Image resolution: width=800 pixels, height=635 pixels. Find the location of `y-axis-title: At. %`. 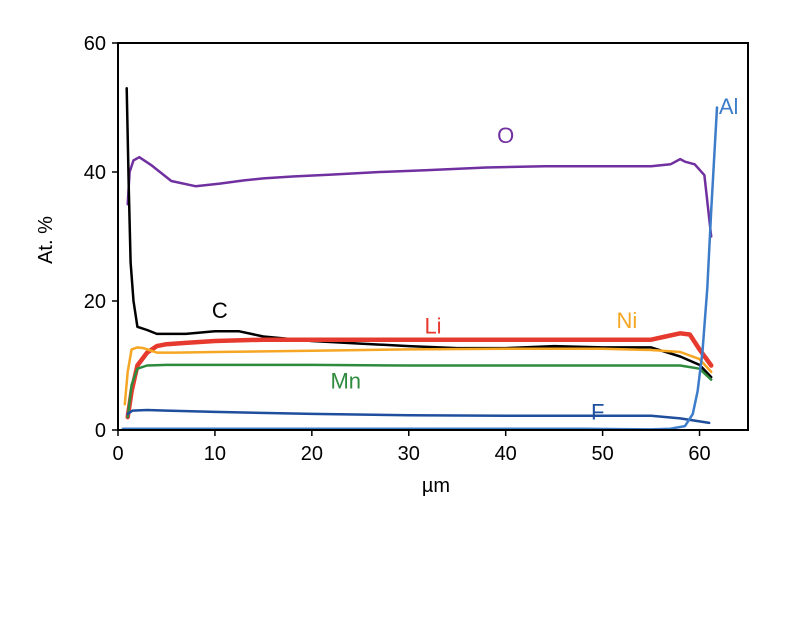

y-axis-title: At. % is located at coordinates (46, 240).